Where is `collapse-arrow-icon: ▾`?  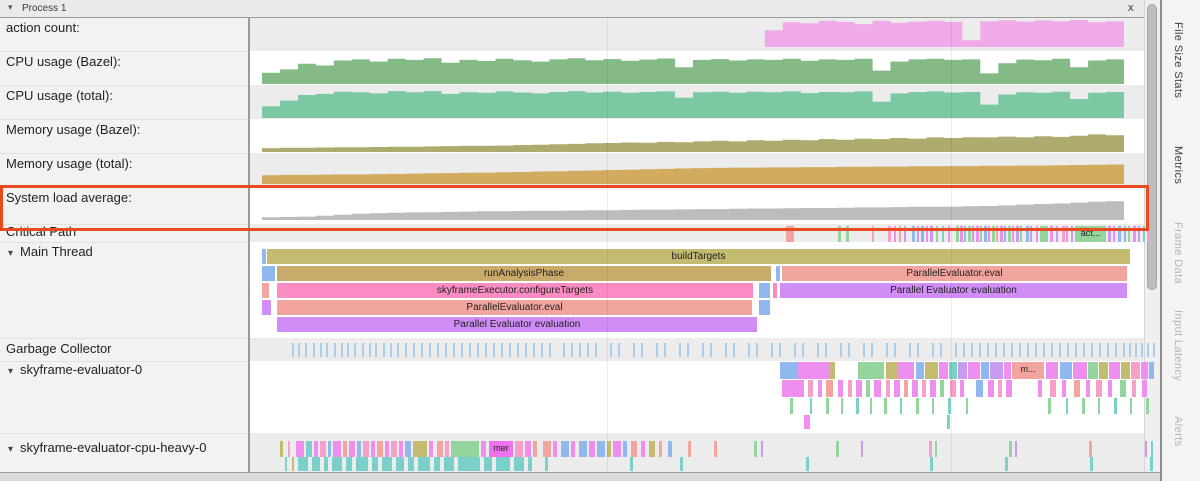
collapse-arrow-icon: ▾ is located at coordinates (11, 253).